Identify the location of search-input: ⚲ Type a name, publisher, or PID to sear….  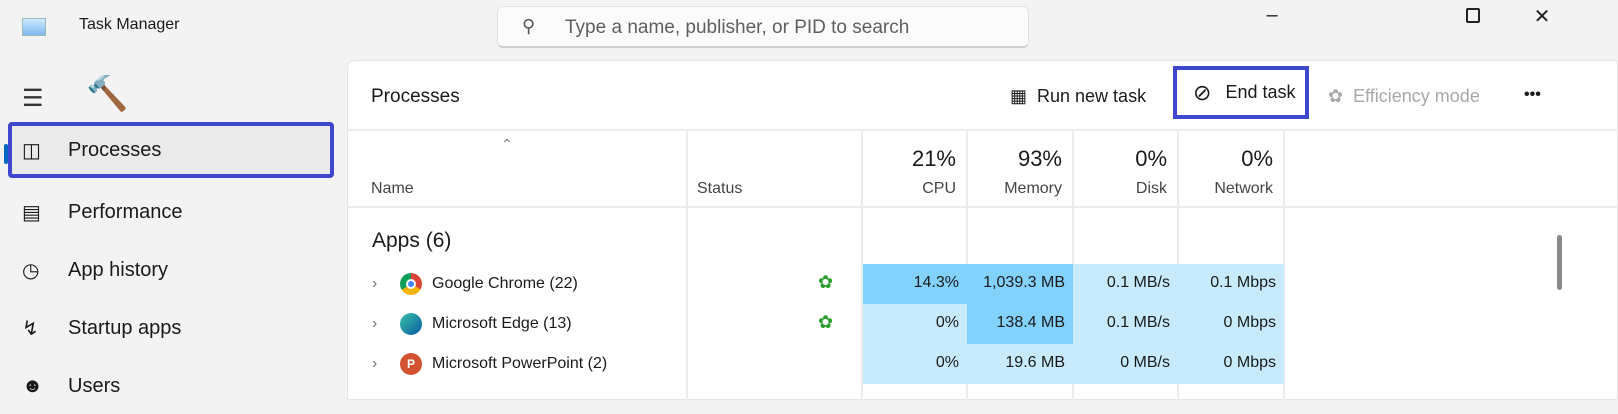
(763, 27).